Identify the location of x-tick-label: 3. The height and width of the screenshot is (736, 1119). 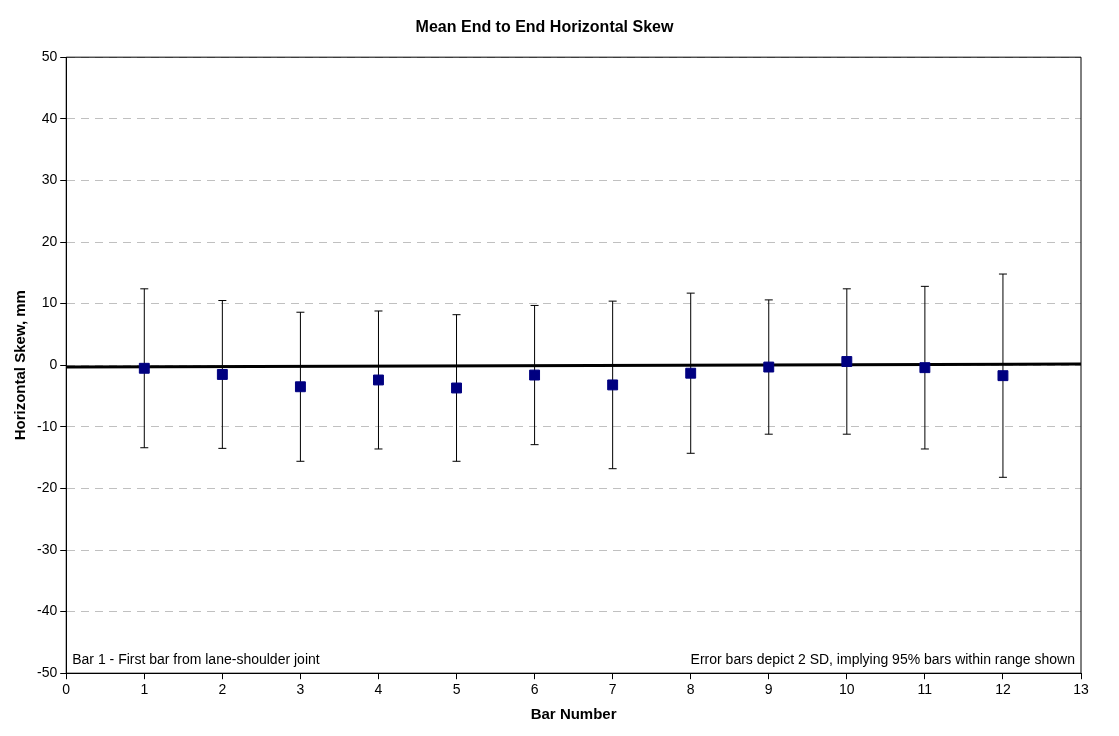
(300, 689).